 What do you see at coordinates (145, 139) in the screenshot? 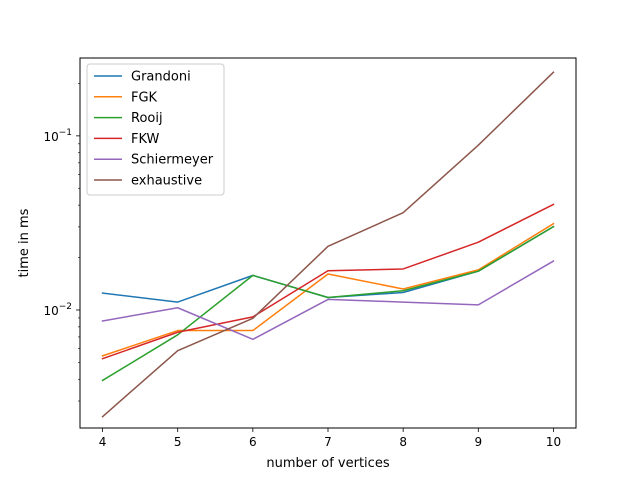
I see `legend-label-fkw: FKW` at bounding box center [145, 139].